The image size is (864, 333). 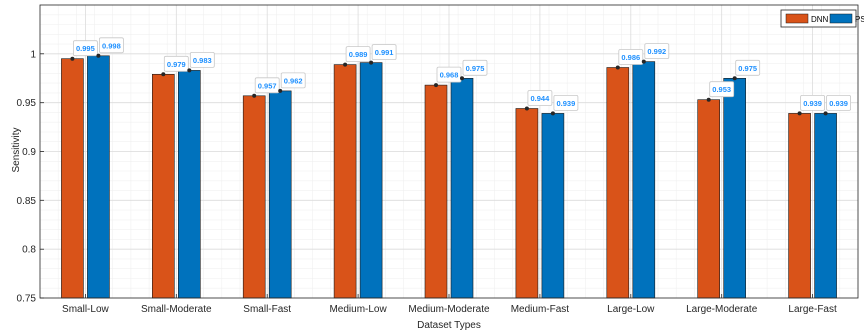 I want to click on x-tick-label: Medium-Moderate, so click(x=449, y=309).